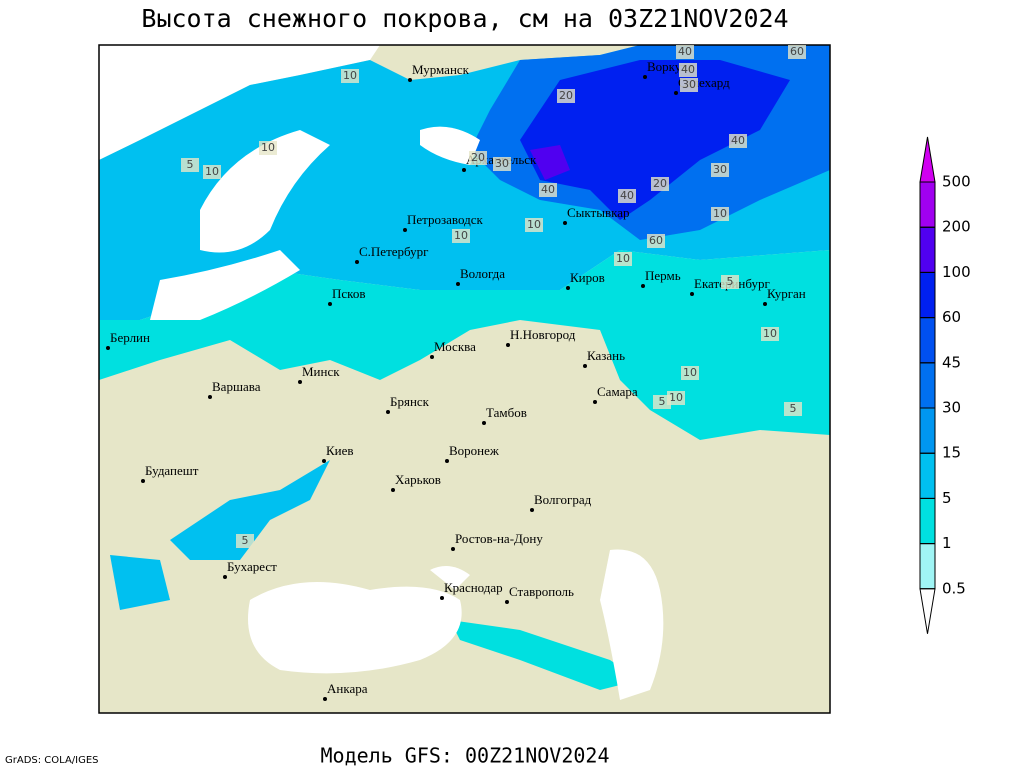 The image size is (1024, 768). Describe the element at coordinates (473, 587) in the screenshot. I see `city-label: Краснодар` at that location.